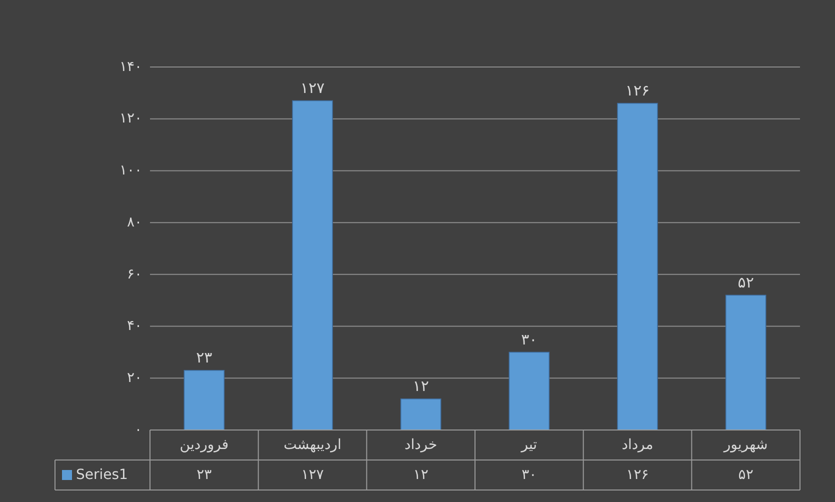  Describe the element at coordinates (637, 90) in the screenshot. I see `text: ۱۲۶` at that location.